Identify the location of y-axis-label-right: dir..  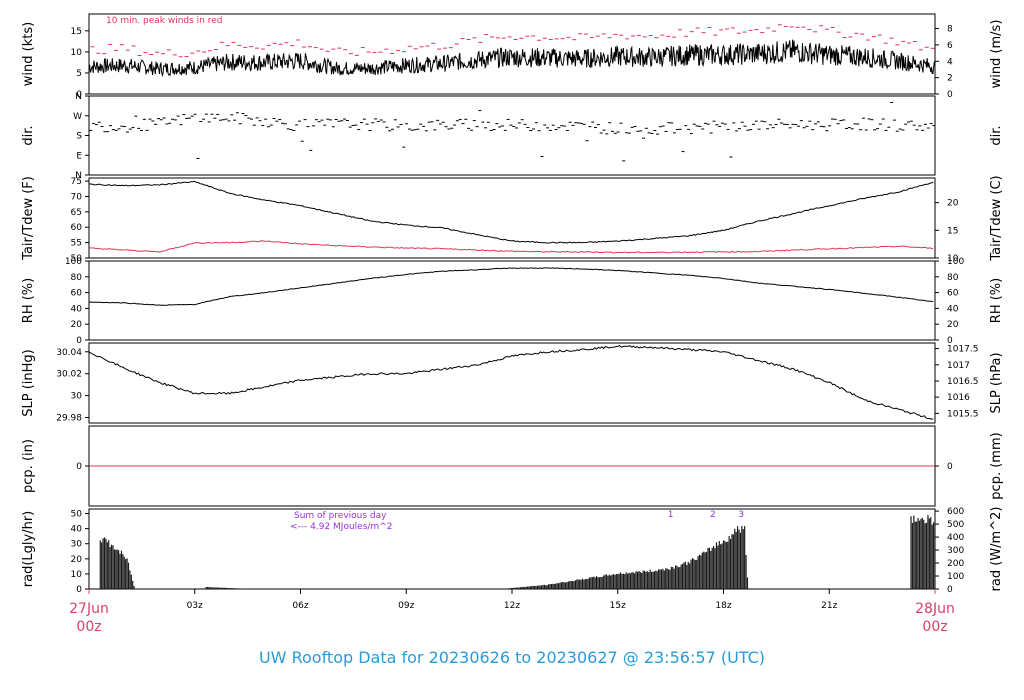
(996, 135).